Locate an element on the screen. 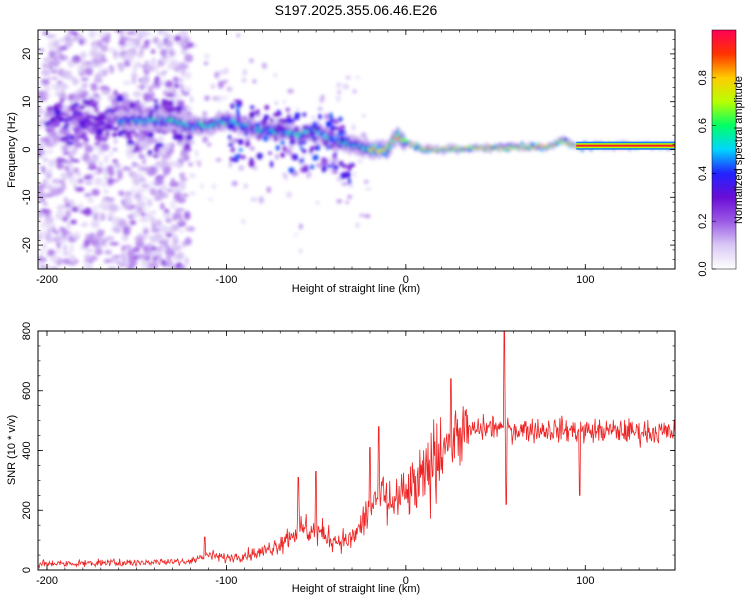 This screenshot has height=600, width=750. y-tick-label: 200 is located at coordinates (27, 510).